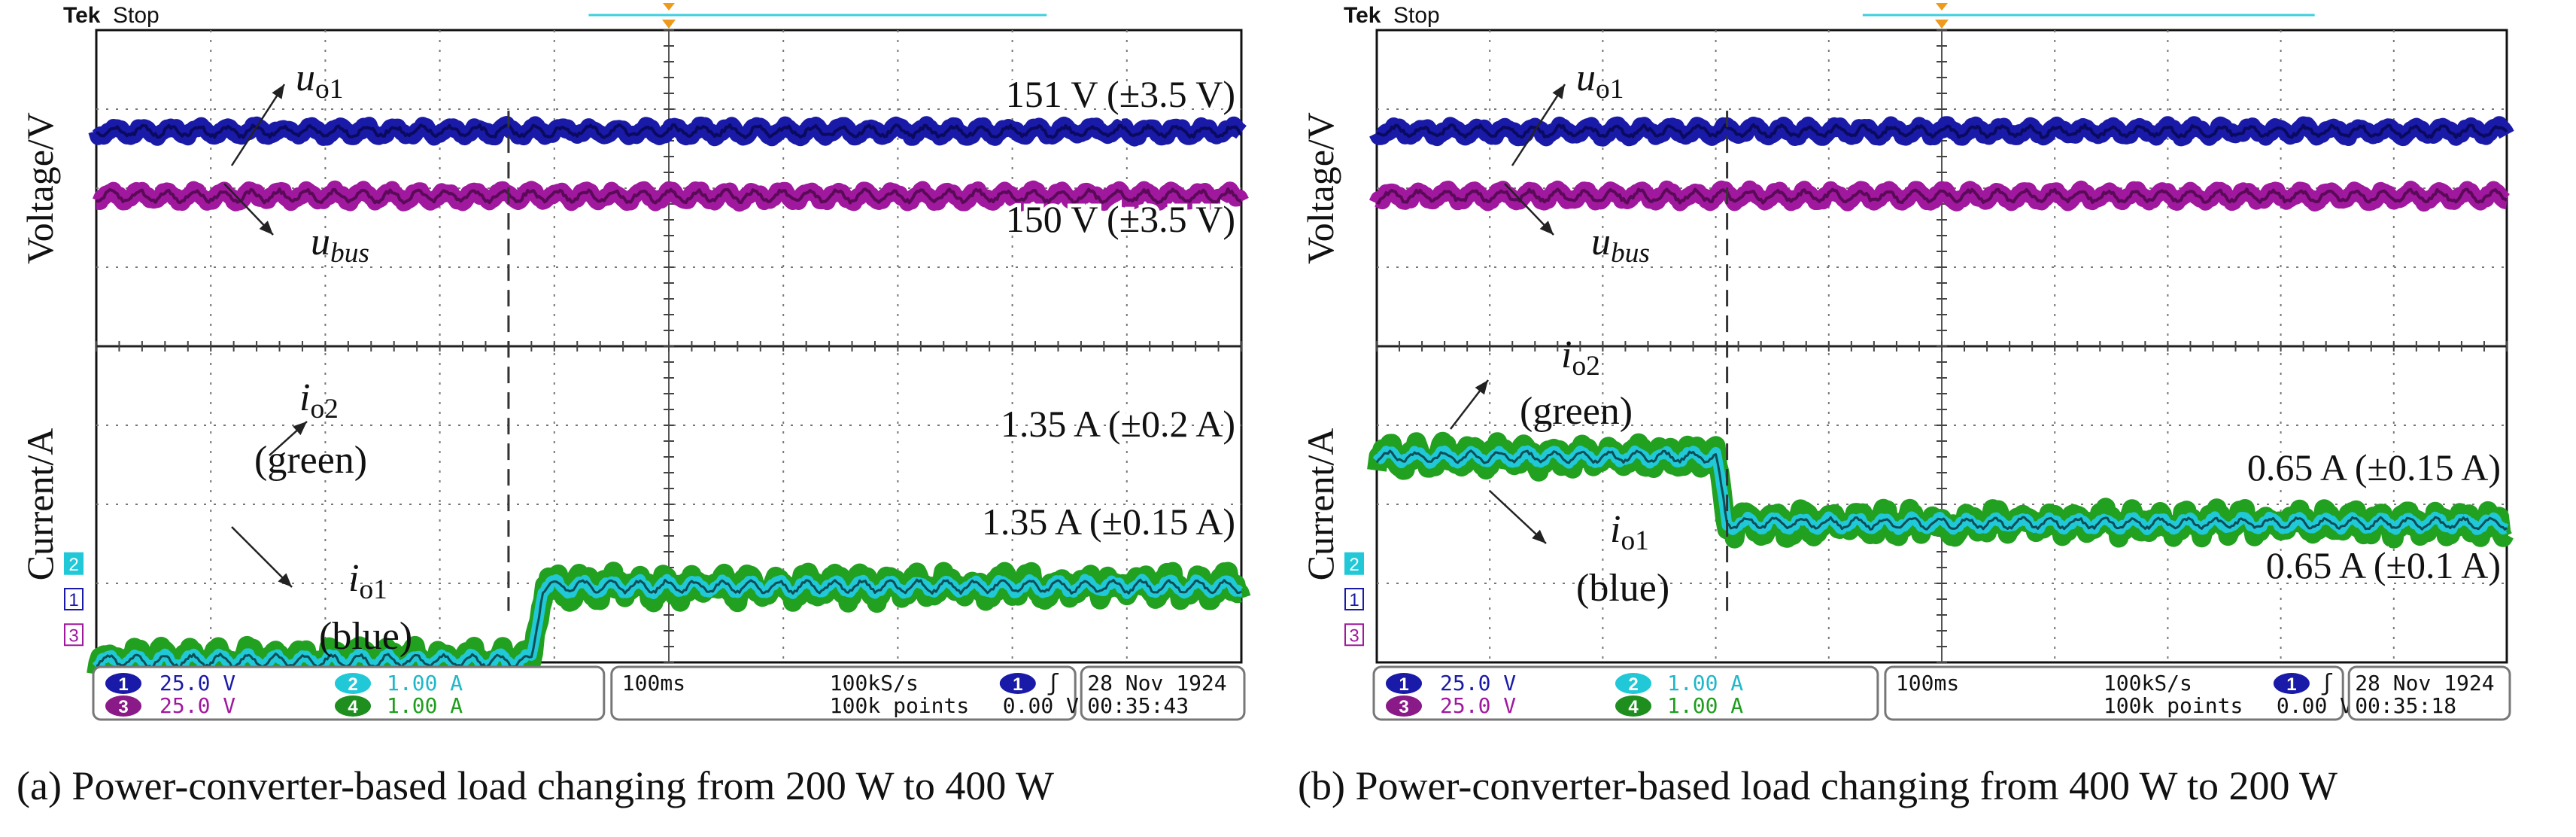 The height and width of the screenshot is (837, 2576). What do you see at coordinates (1417, 15) in the screenshot?
I see `scope-run-state: Stop` at bounding box center [1417, 15].